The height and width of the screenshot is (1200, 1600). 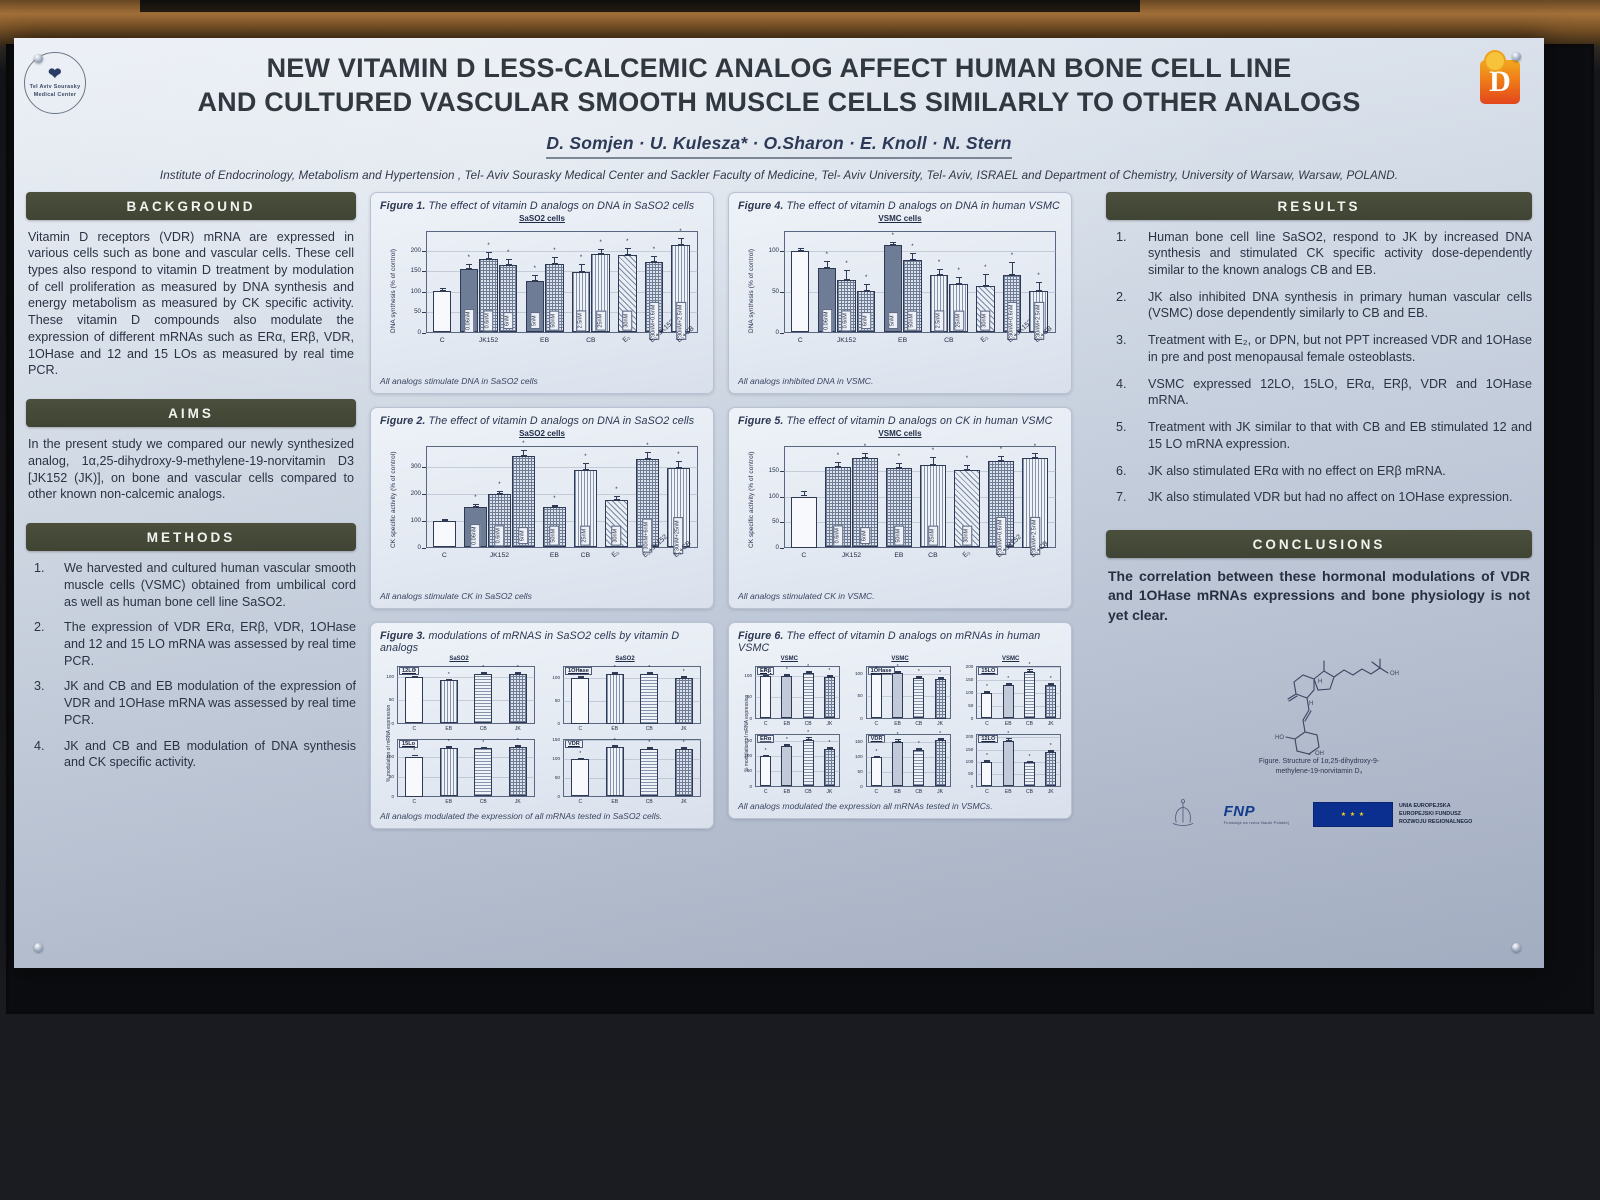 I want to click on bar-dose-label: 25nM, so click(x=933, y=535).